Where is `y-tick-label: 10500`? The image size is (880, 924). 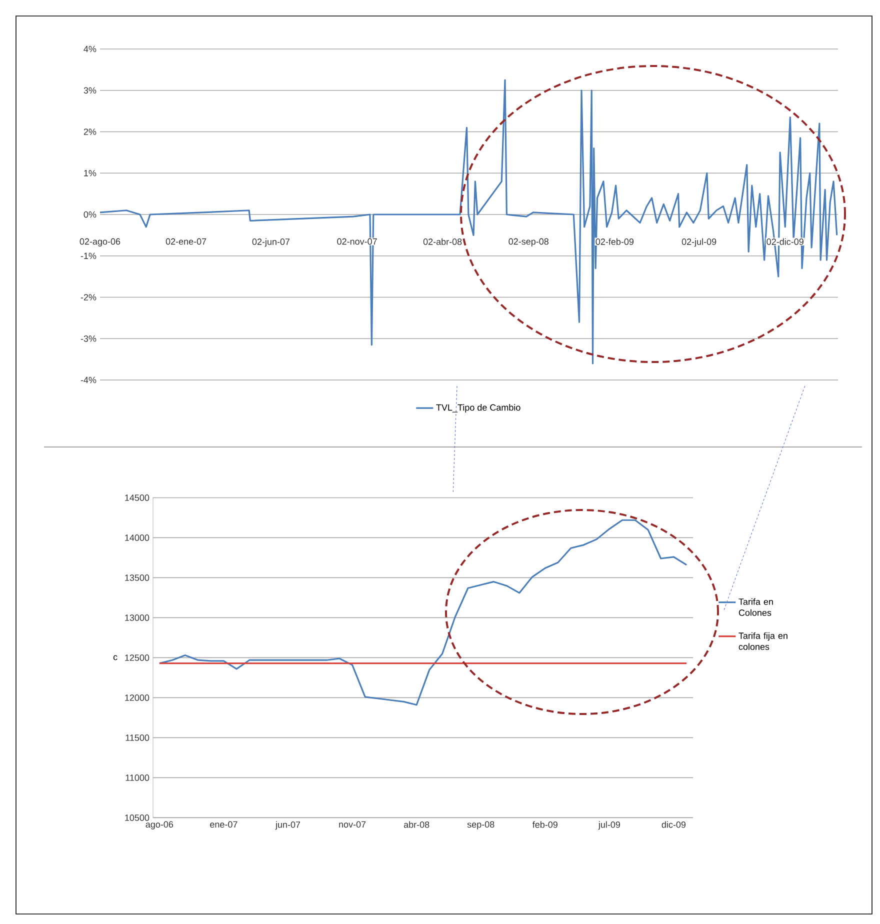
y-tick-label: 10500 is located at coordinates (137, 817).